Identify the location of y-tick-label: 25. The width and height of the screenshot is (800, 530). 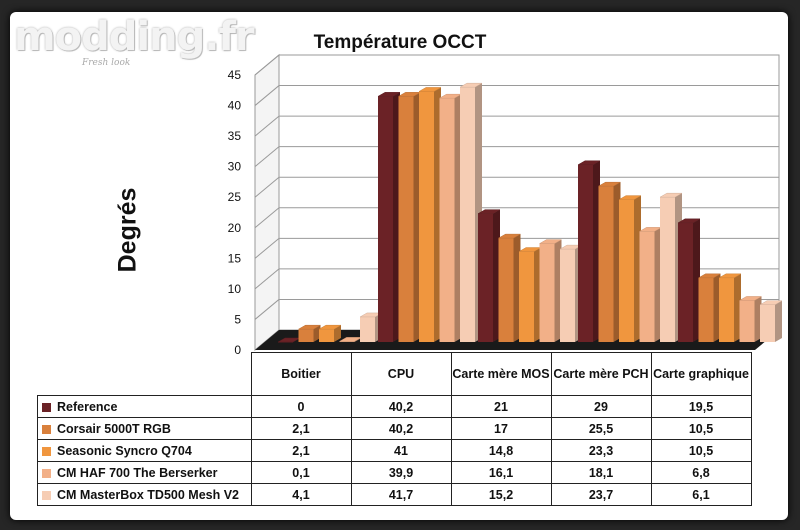
(235, 197).